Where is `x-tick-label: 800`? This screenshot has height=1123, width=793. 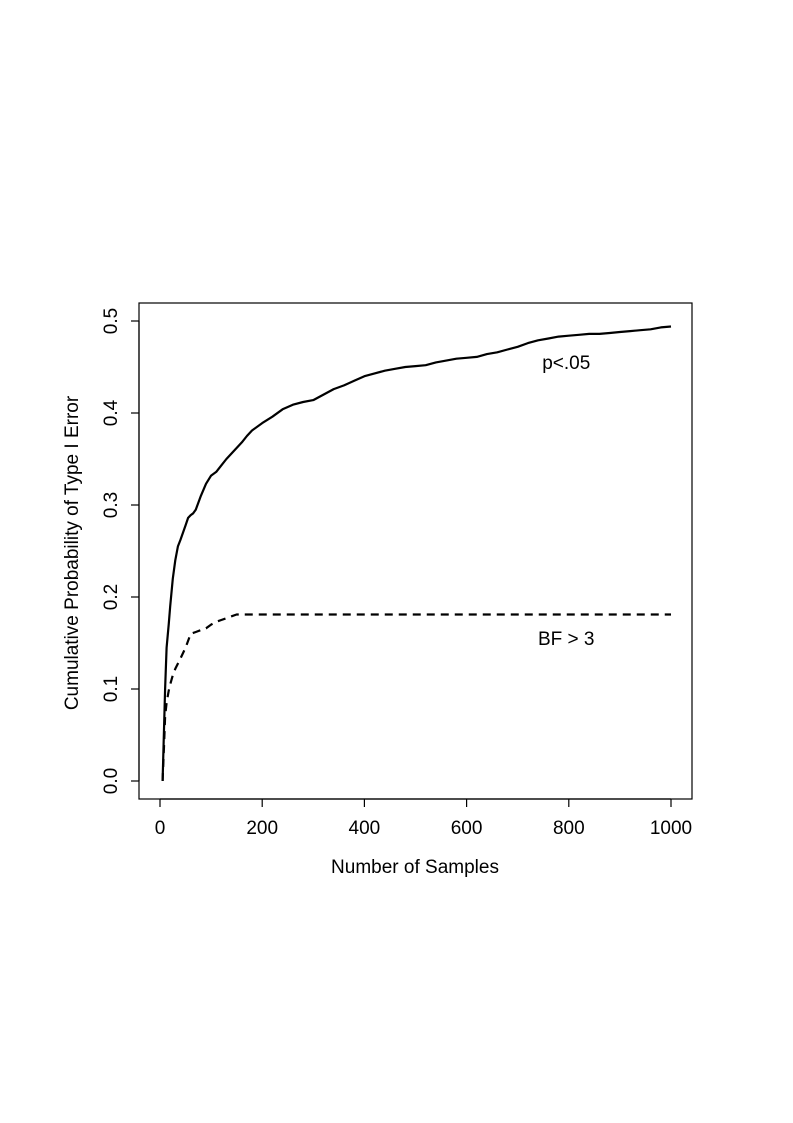
x-tick-label: 800 is located at coordinates (569, 828).